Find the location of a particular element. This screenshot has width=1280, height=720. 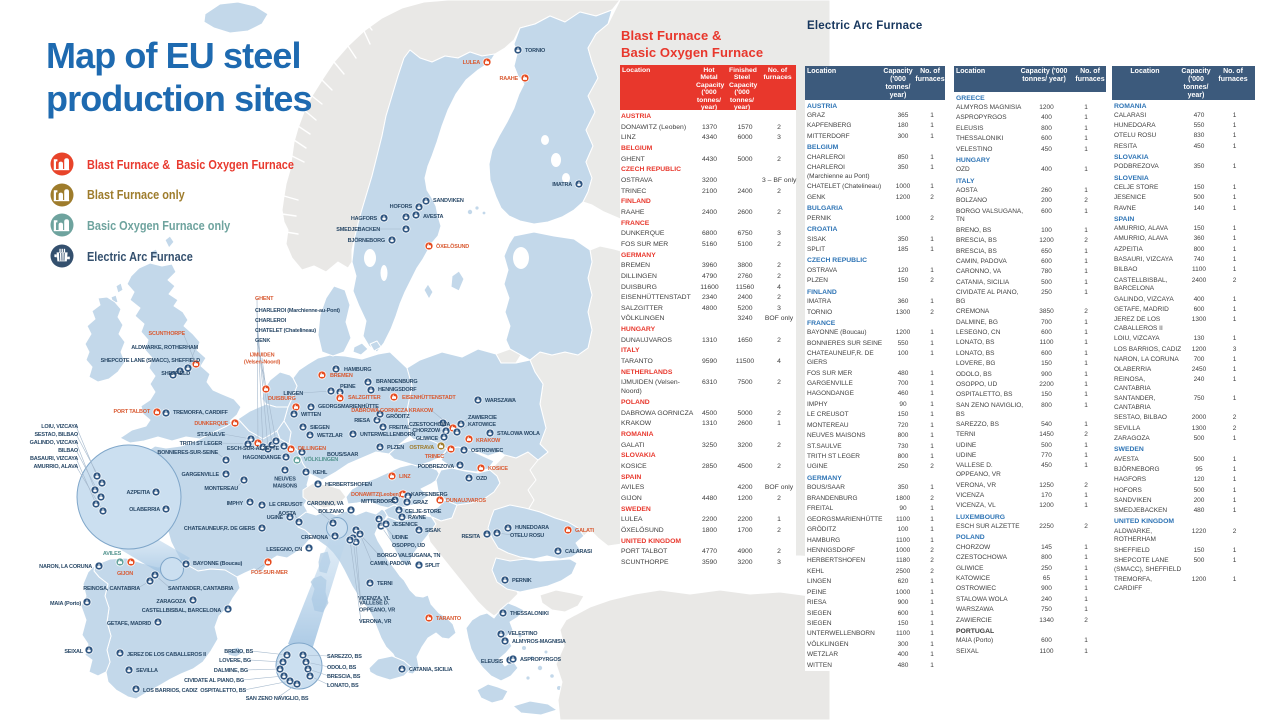

svg-text: THESSALONIKI is located at coordinates (529, 614).